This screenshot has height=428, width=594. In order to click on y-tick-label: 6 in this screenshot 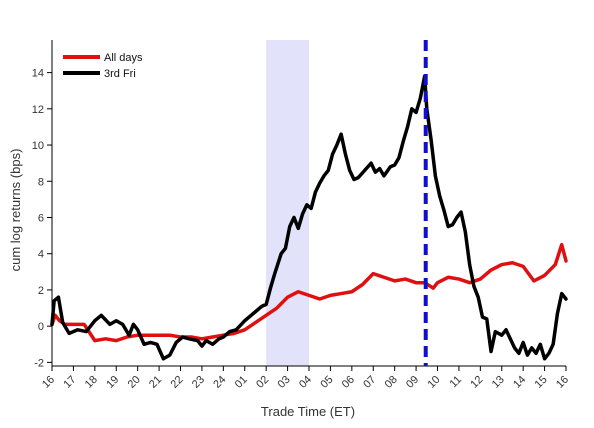, I will do `click(41, 218)`.